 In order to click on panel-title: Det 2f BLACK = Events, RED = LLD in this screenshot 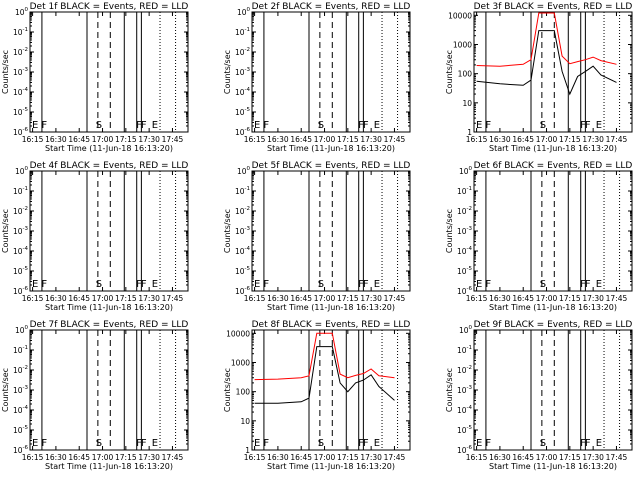, I will do `click(331, 7)`.